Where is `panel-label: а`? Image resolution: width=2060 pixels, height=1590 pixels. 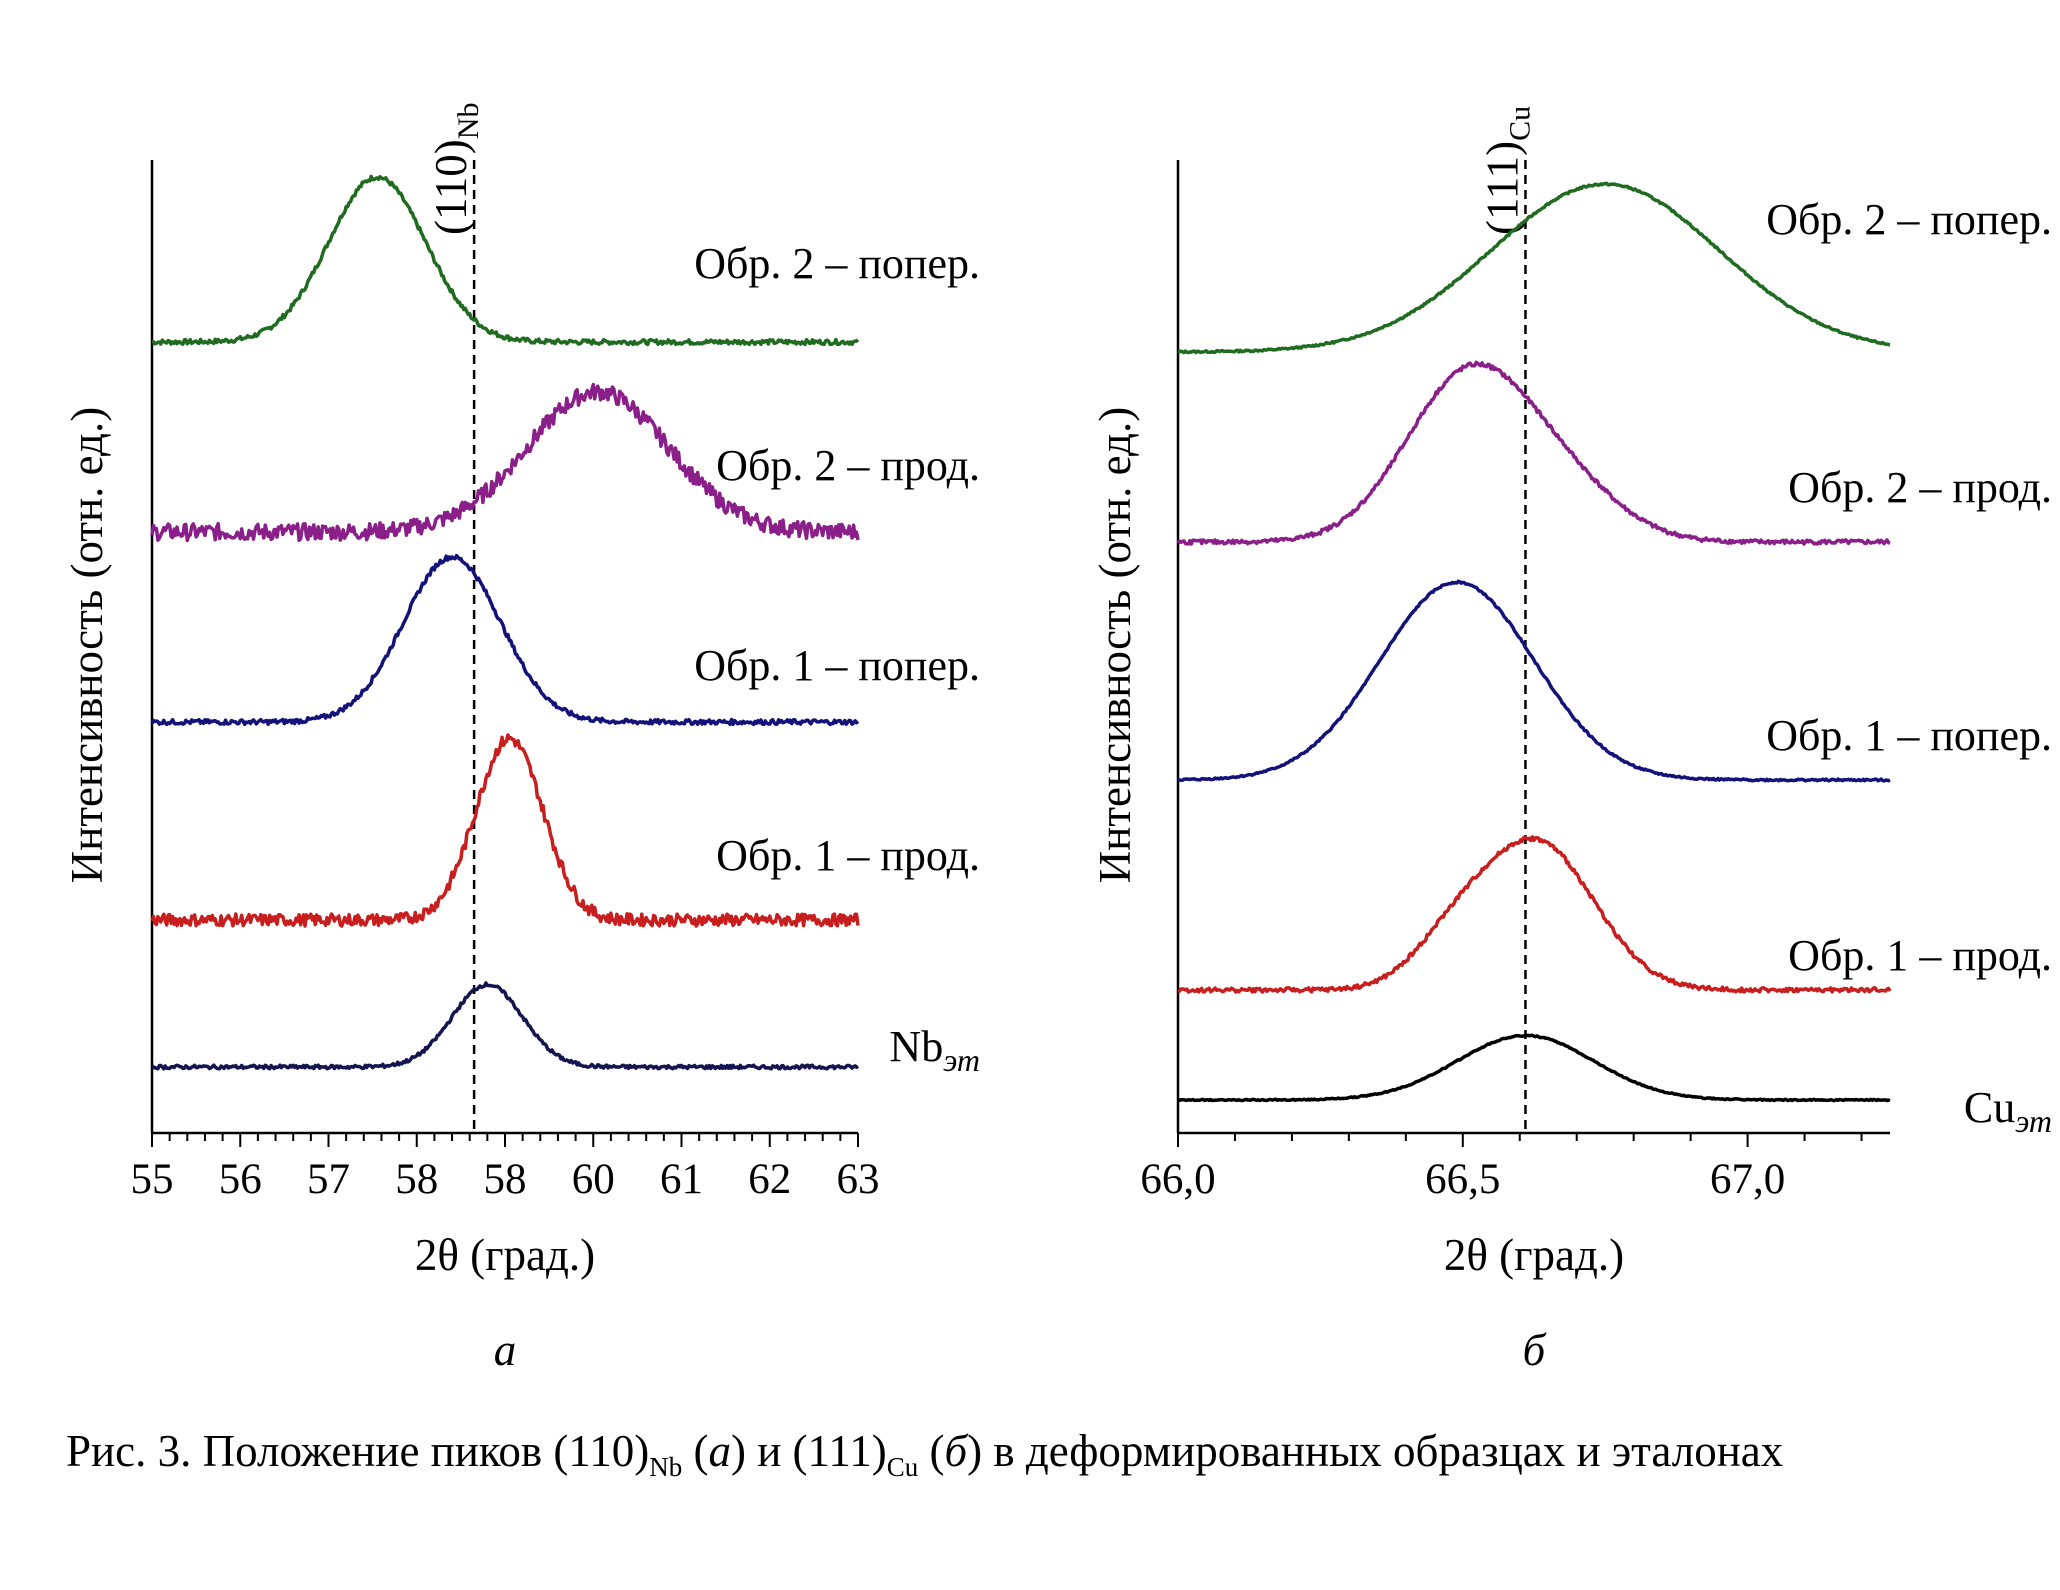 panel-label: а is located at coordinates (505, 1350).